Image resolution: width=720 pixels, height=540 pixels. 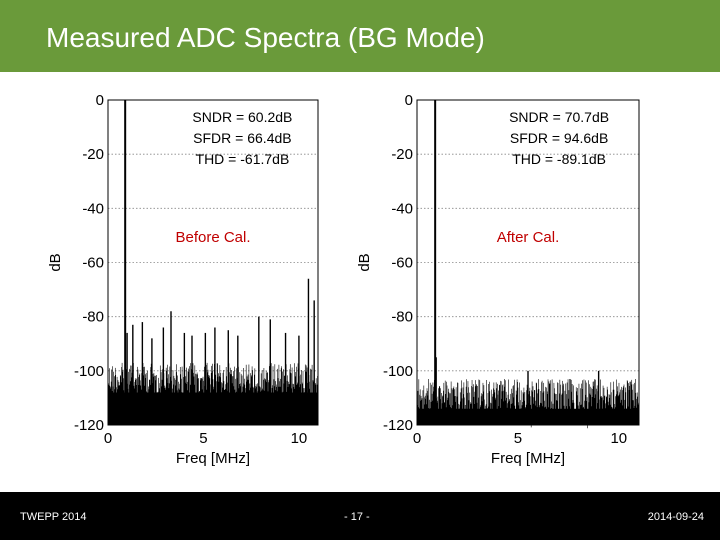 I want to click on slide-footer: TWEPP 2014 - 17 - 2014-09-24, so click(x=360, y=516).